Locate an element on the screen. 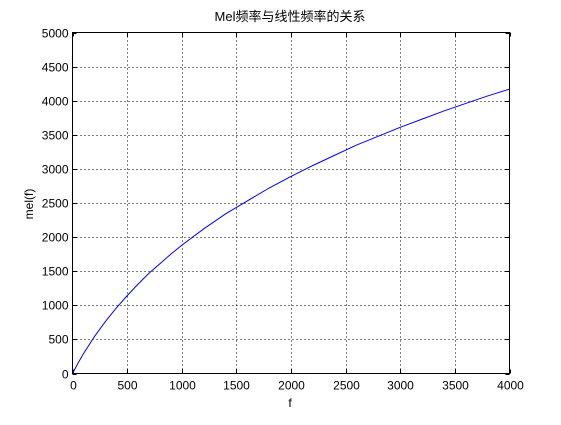 This screenshot has width=561, height=425. x-tick-label: 3500 is located at coordinates (455, 386).